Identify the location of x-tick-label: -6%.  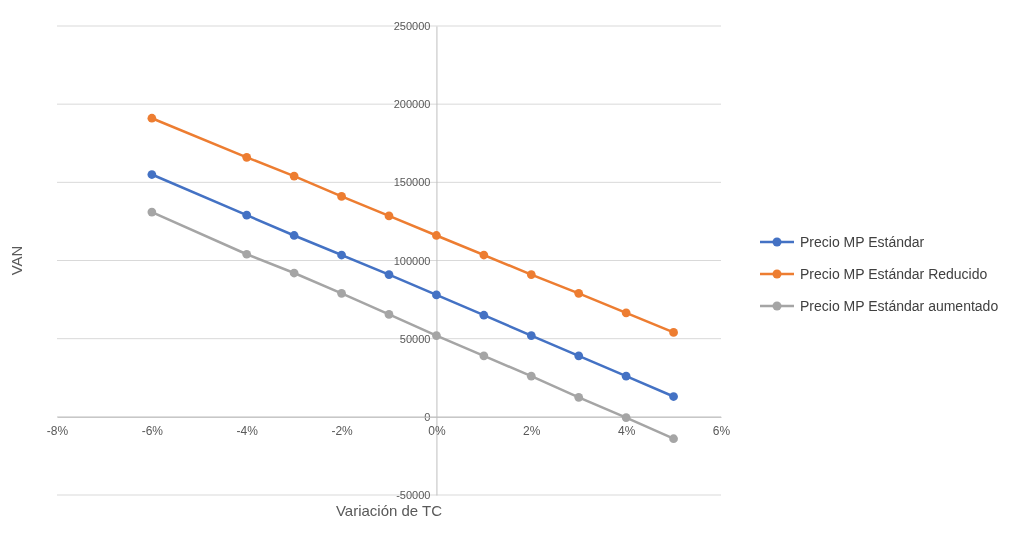
(152, 431).